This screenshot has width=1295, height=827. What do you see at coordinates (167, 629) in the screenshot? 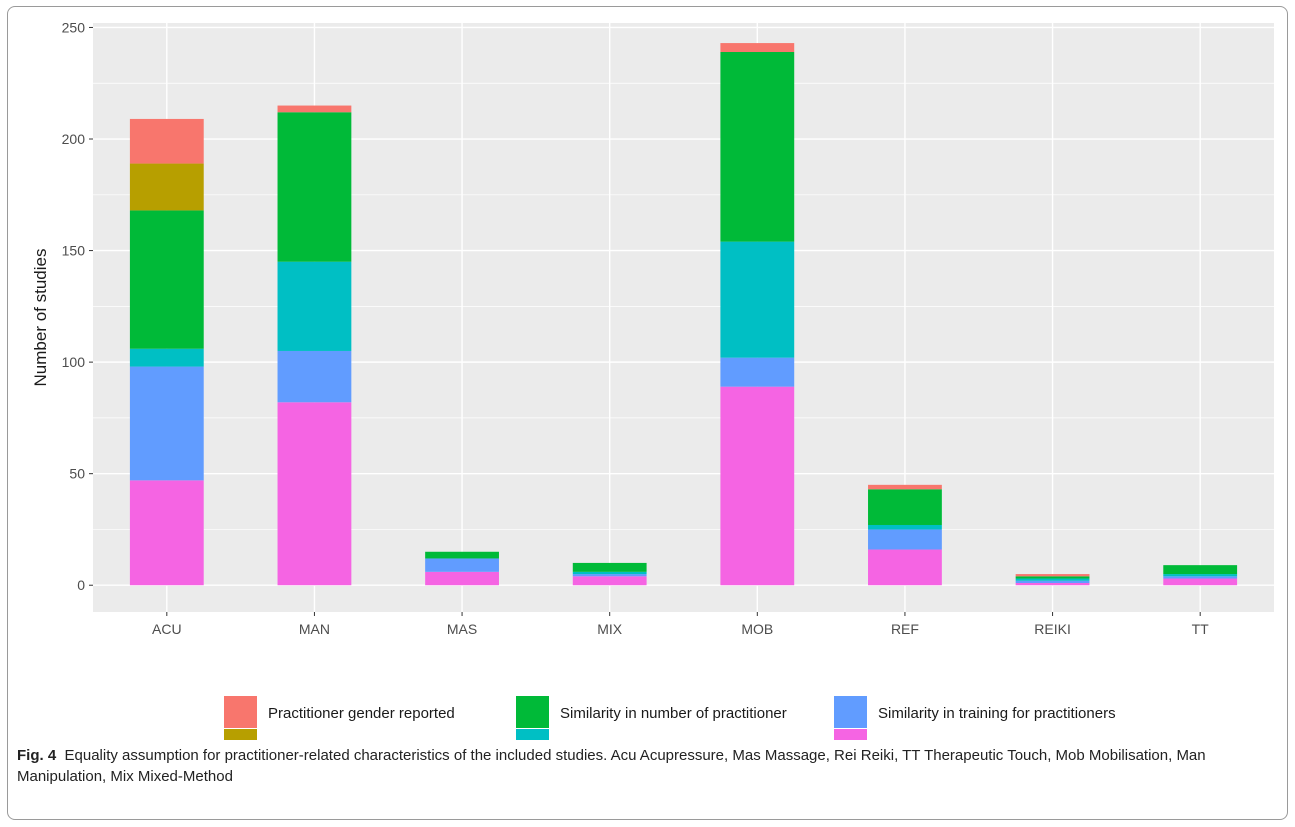
I see `x-tick-label: ACU` at bounding box center [167, 629].